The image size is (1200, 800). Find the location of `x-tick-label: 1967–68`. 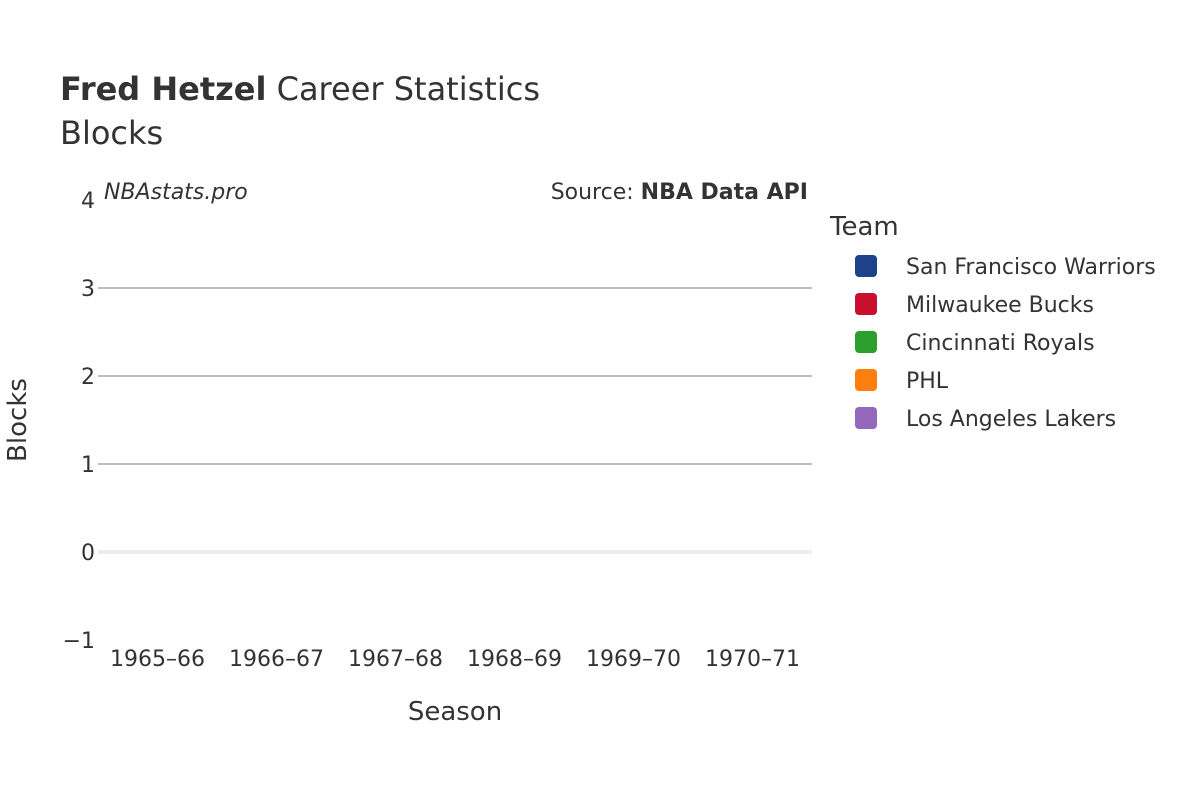

x-tick-label: 1967–68 is located at coordinates (395, 659).